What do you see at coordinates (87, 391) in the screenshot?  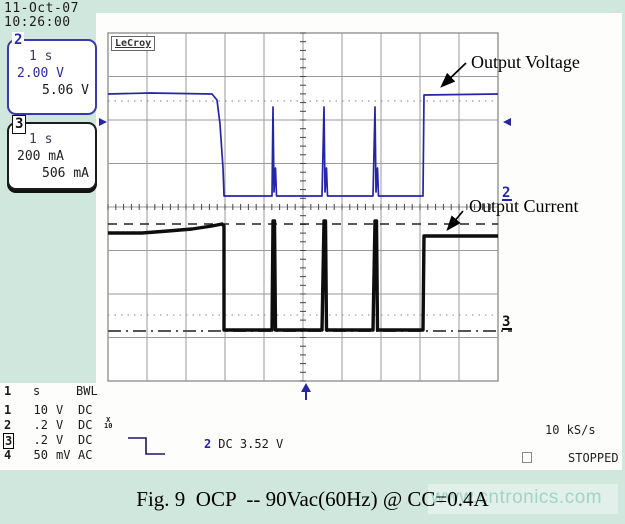 I see `bwl-label: BWL` at bounding box center [87, 391].